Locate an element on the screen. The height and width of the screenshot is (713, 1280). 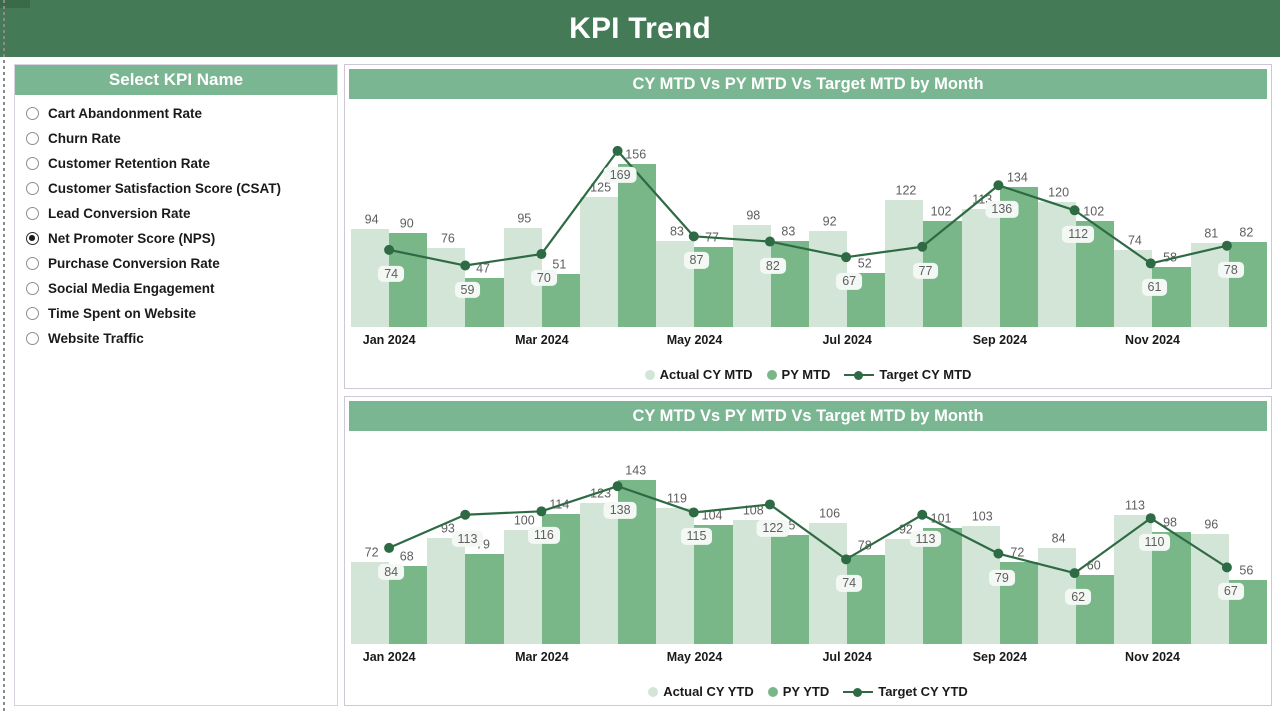
legend-label: Actual CY MTD is located at coordinates (706, 374).